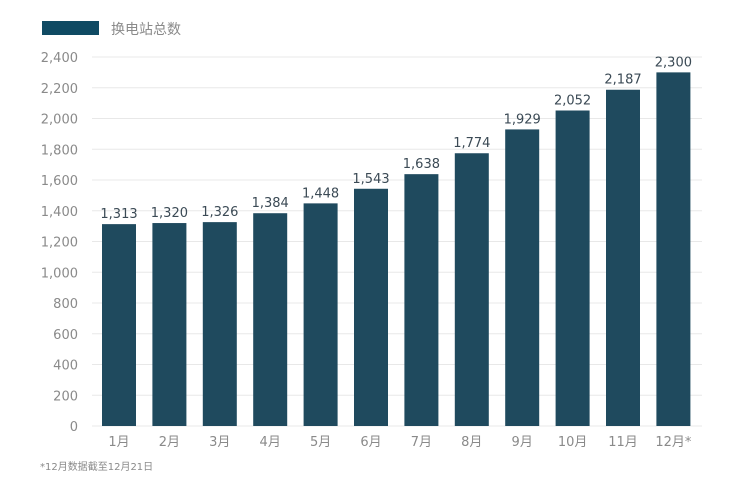 Image resolution: width=744 pixels, height=495 pixels. Describe the element at coordinates (370, 442) in the screenshot. I see `x-tick-label: 6月` at that location.